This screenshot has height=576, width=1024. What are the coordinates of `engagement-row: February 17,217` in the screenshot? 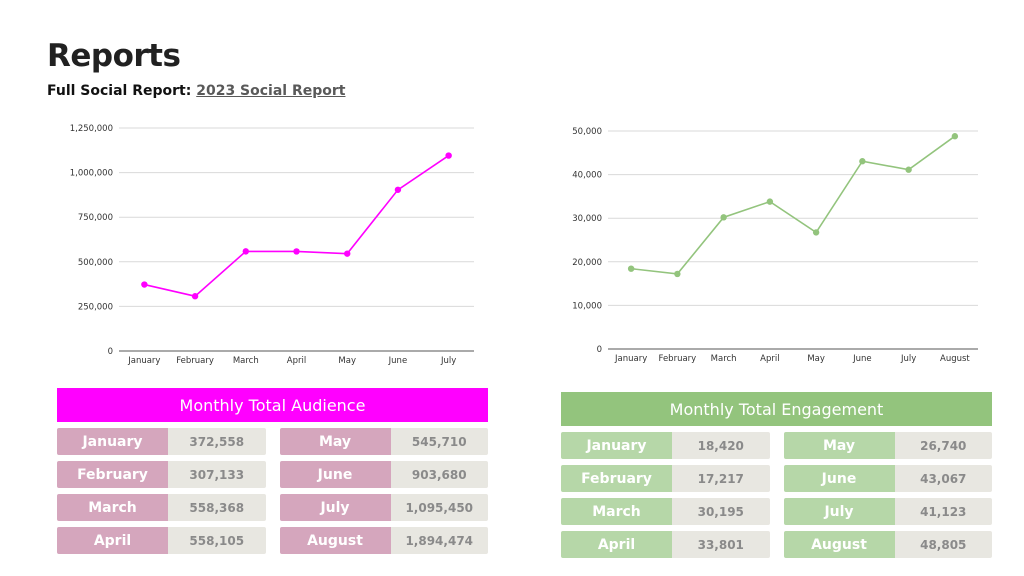 It's located at (665, 478).